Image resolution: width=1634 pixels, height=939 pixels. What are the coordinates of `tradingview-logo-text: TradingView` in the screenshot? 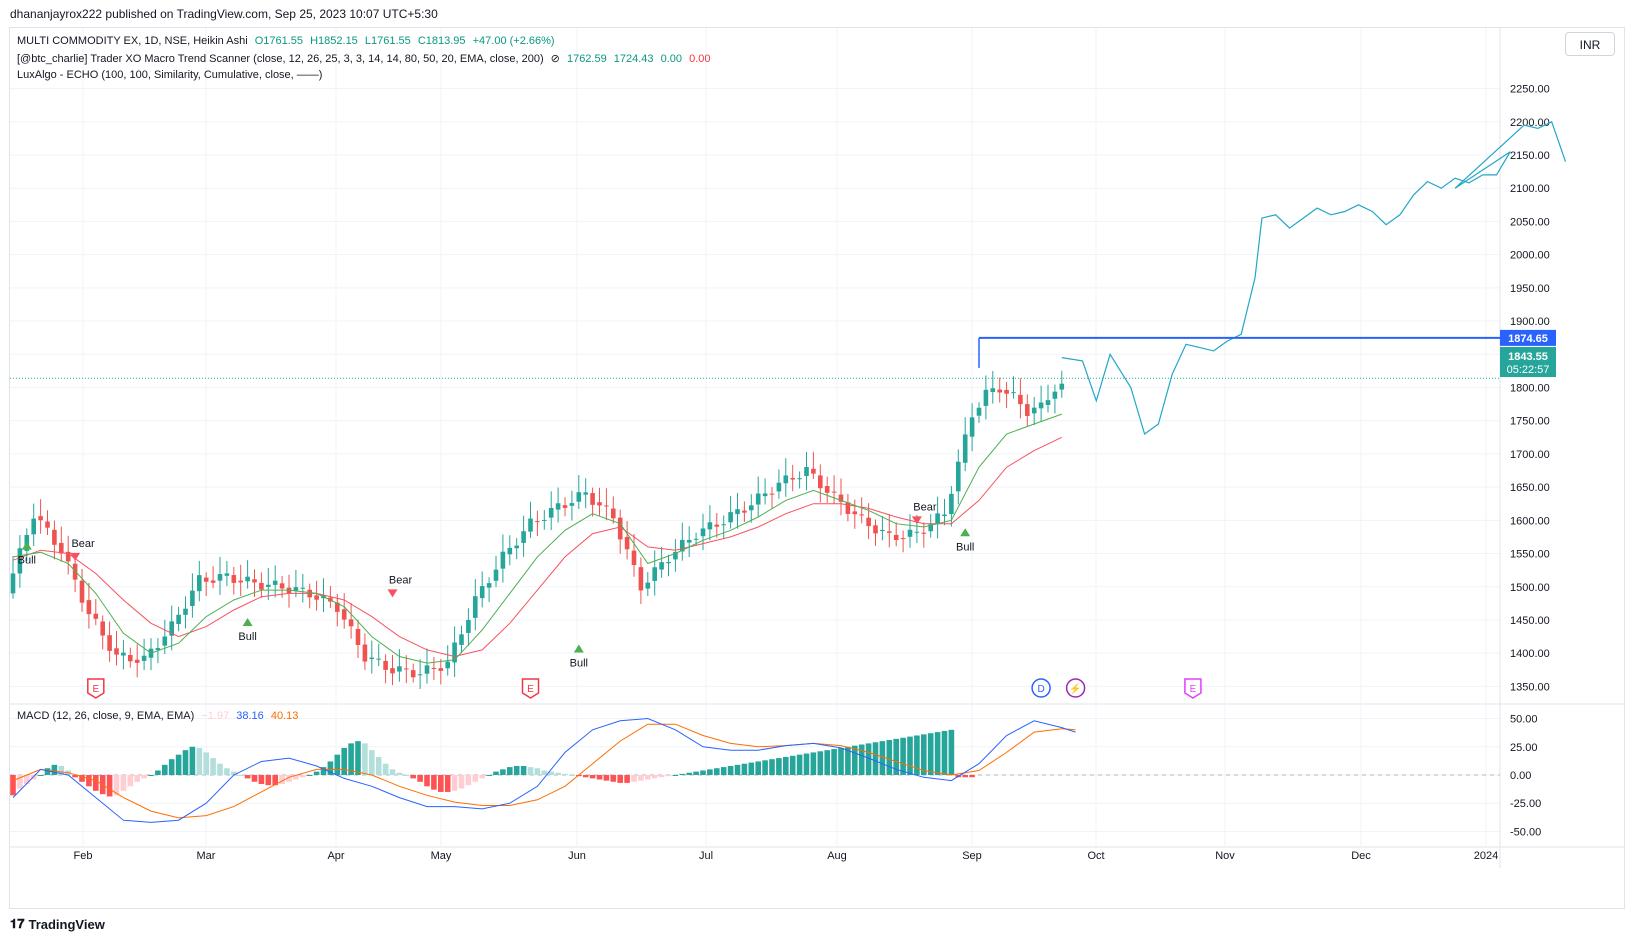 It's located at (66, 924).